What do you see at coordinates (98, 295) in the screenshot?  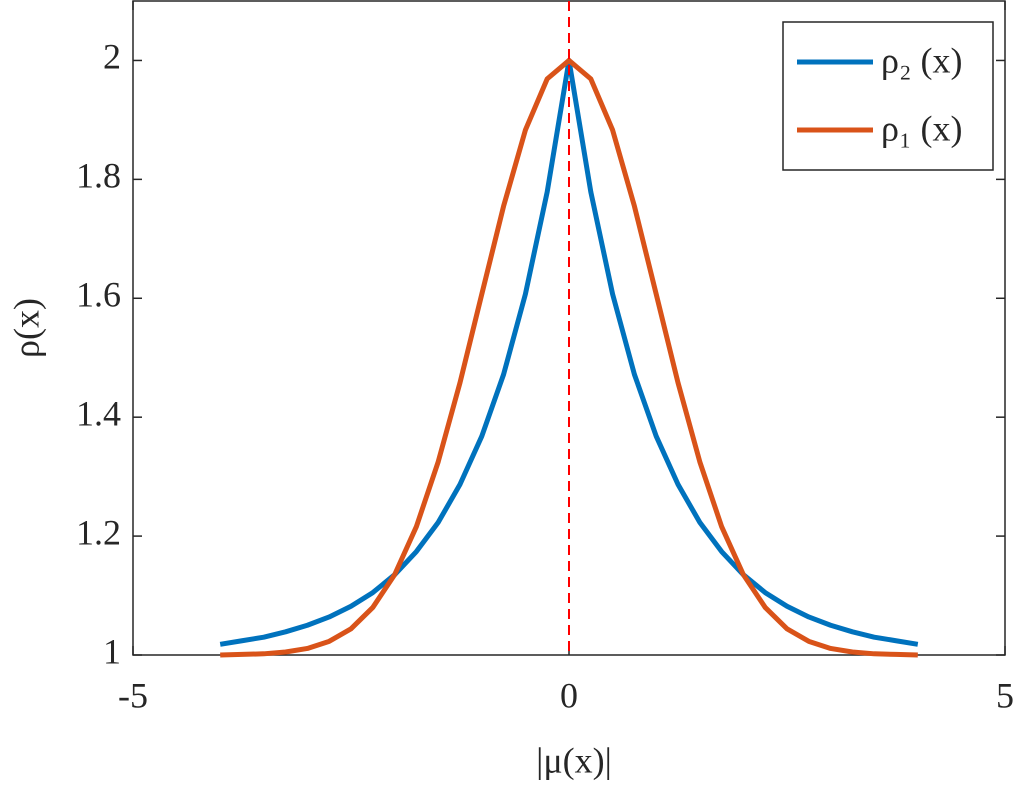 I see `y-tick-label: 1.6` at bounding box center [98, 295].